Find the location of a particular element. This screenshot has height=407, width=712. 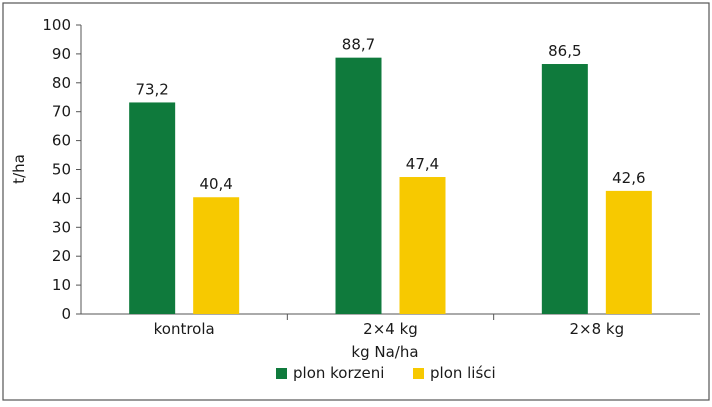

y-axis-title: t/ha is located at coordinates (19, 169).